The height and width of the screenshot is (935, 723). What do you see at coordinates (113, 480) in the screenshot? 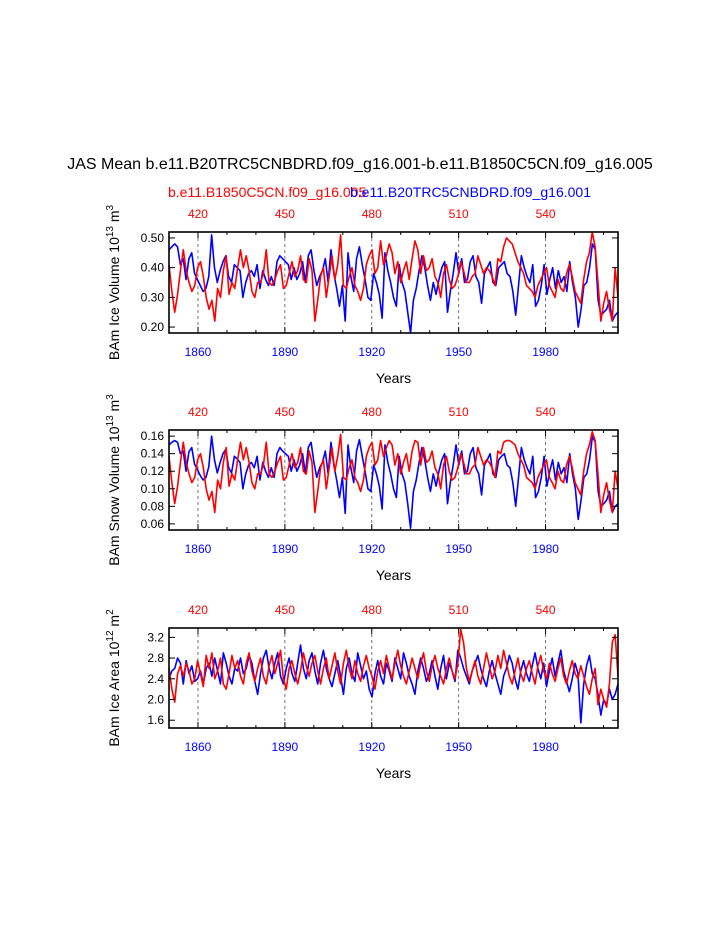
I see `y-axis-title: BAm Snow Volume 1013 m3` at bounding box center [113, 480].